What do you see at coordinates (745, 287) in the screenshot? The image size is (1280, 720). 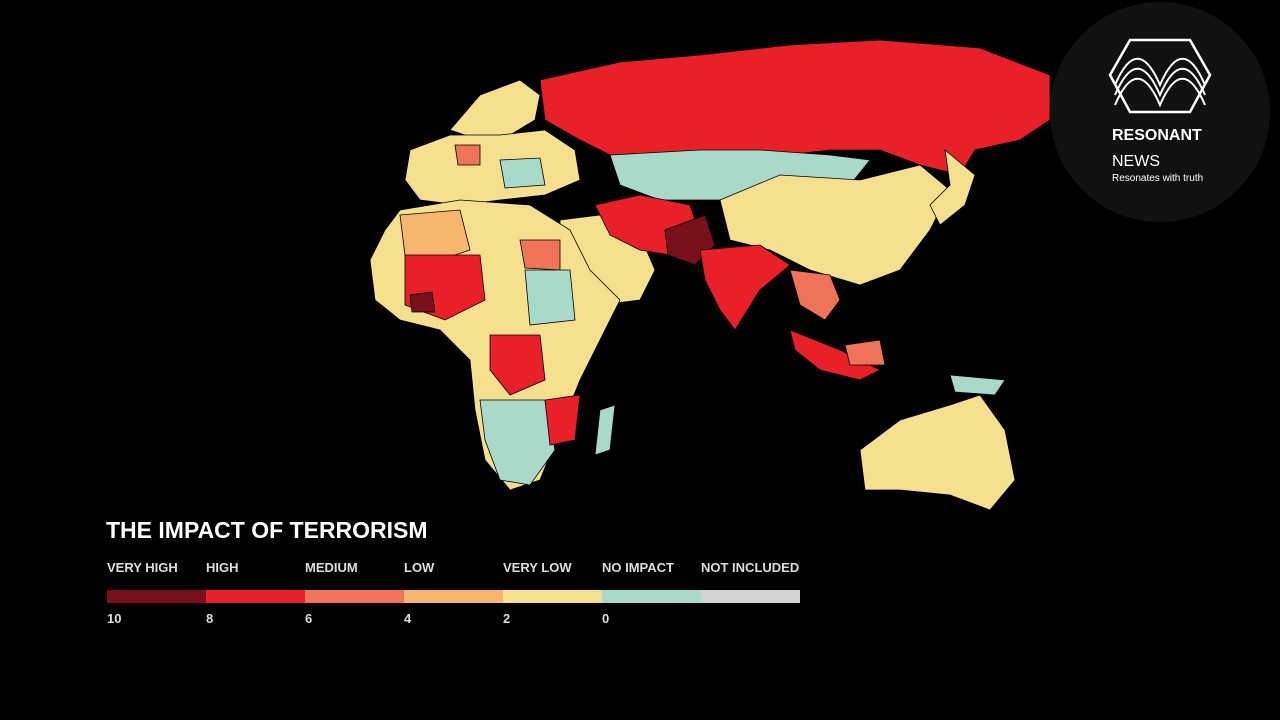 I see `india` at bounding box center [745, 287].